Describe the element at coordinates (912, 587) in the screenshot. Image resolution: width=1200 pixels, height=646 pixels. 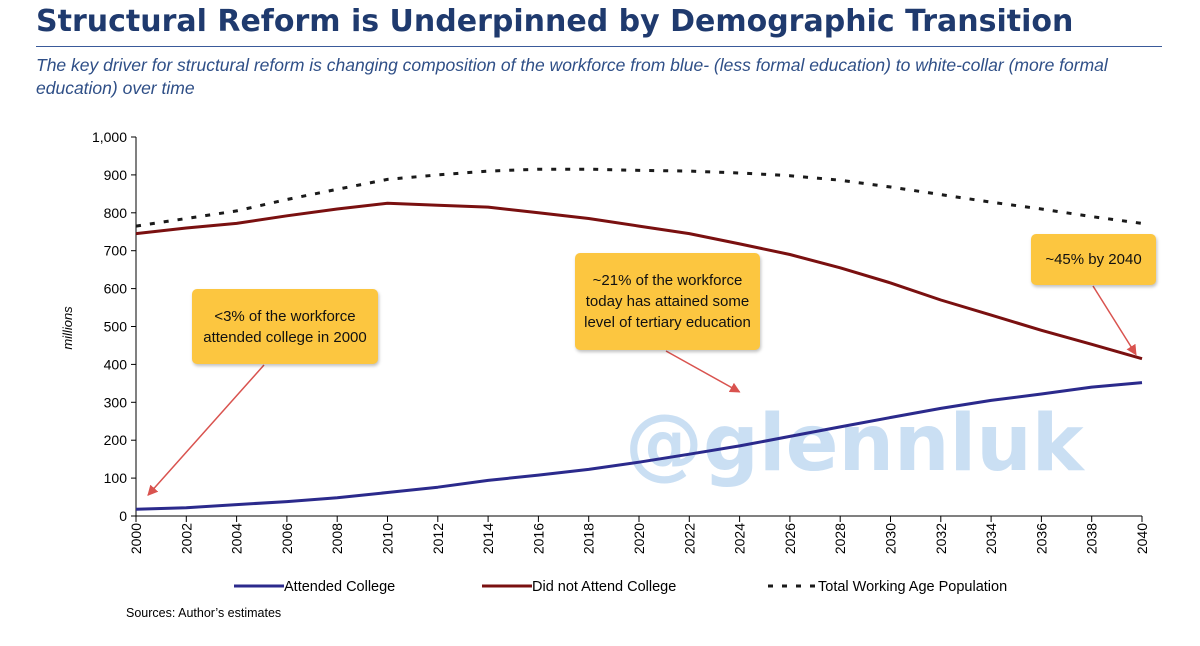
I see `legend-label: Total Working Age Population` at that location.